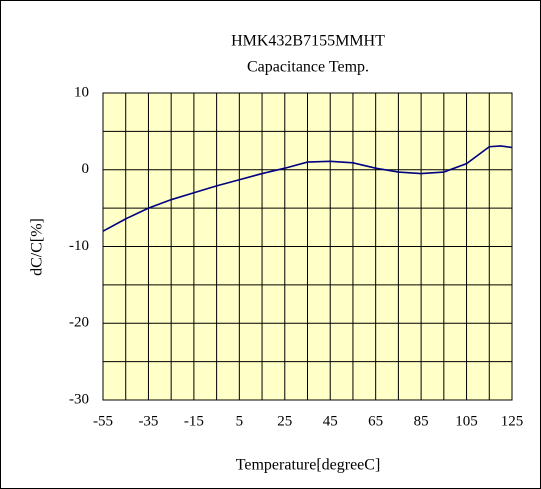  I want to click on x-tick-label: 125, so click(512, 421).